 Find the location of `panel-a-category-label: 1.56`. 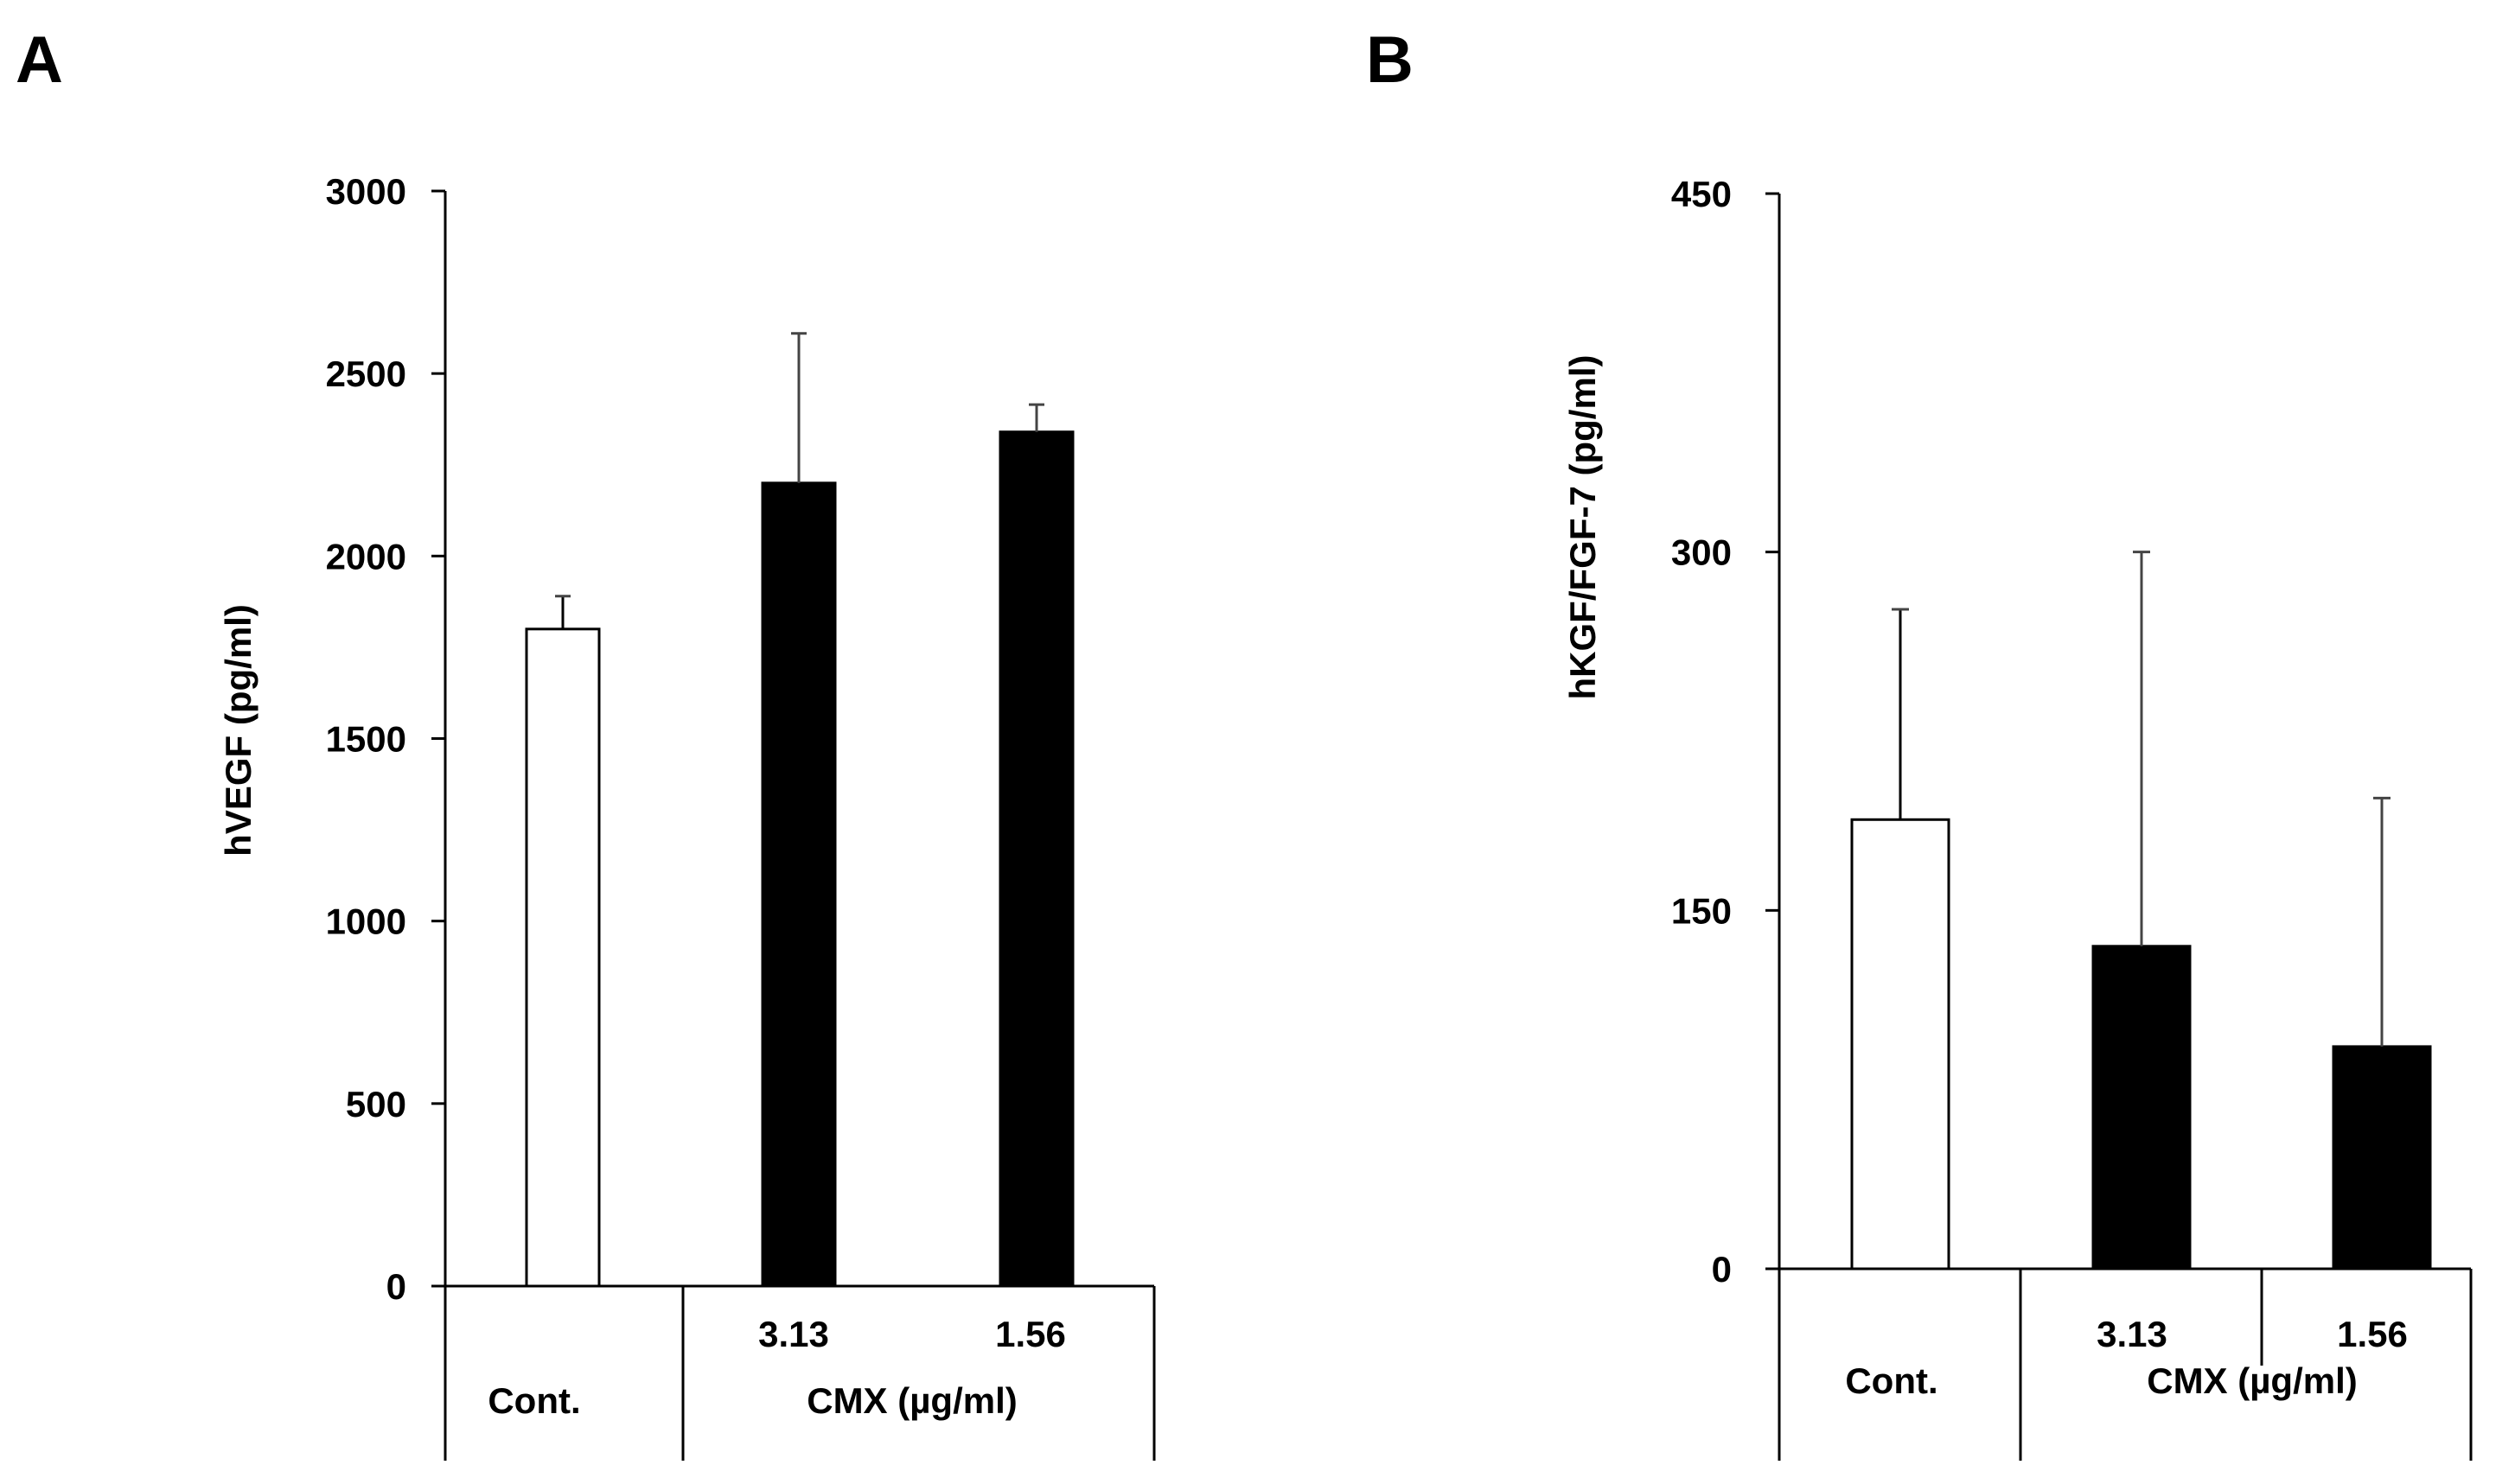

panel-a-category-label: 1.56 is located at coordinates (1030, 1334).